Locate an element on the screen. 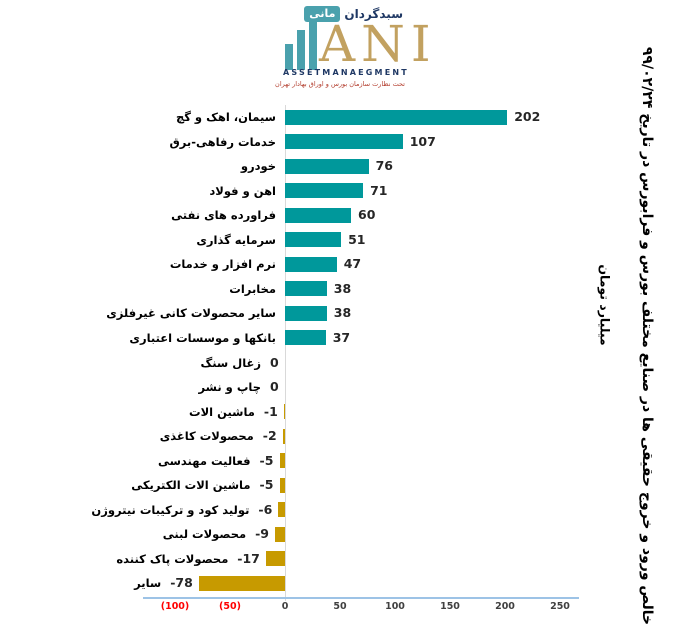 This screenshot has height=626, width=674. chart-row: -6 تولید کود و ترکیبات نیتروژن is located at coordinates (290, 510).